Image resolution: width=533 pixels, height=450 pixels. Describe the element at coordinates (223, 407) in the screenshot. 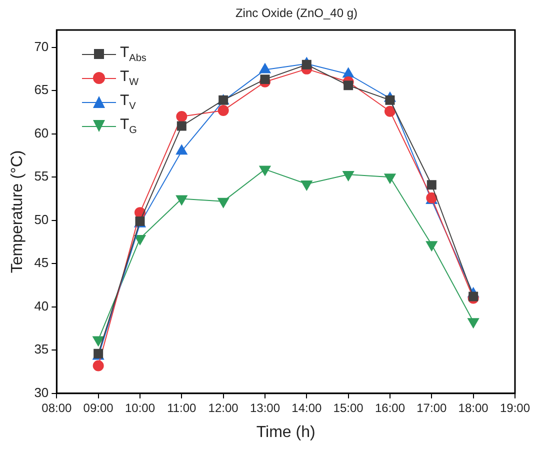

I see `x-tick-label: 12:00` at that location.